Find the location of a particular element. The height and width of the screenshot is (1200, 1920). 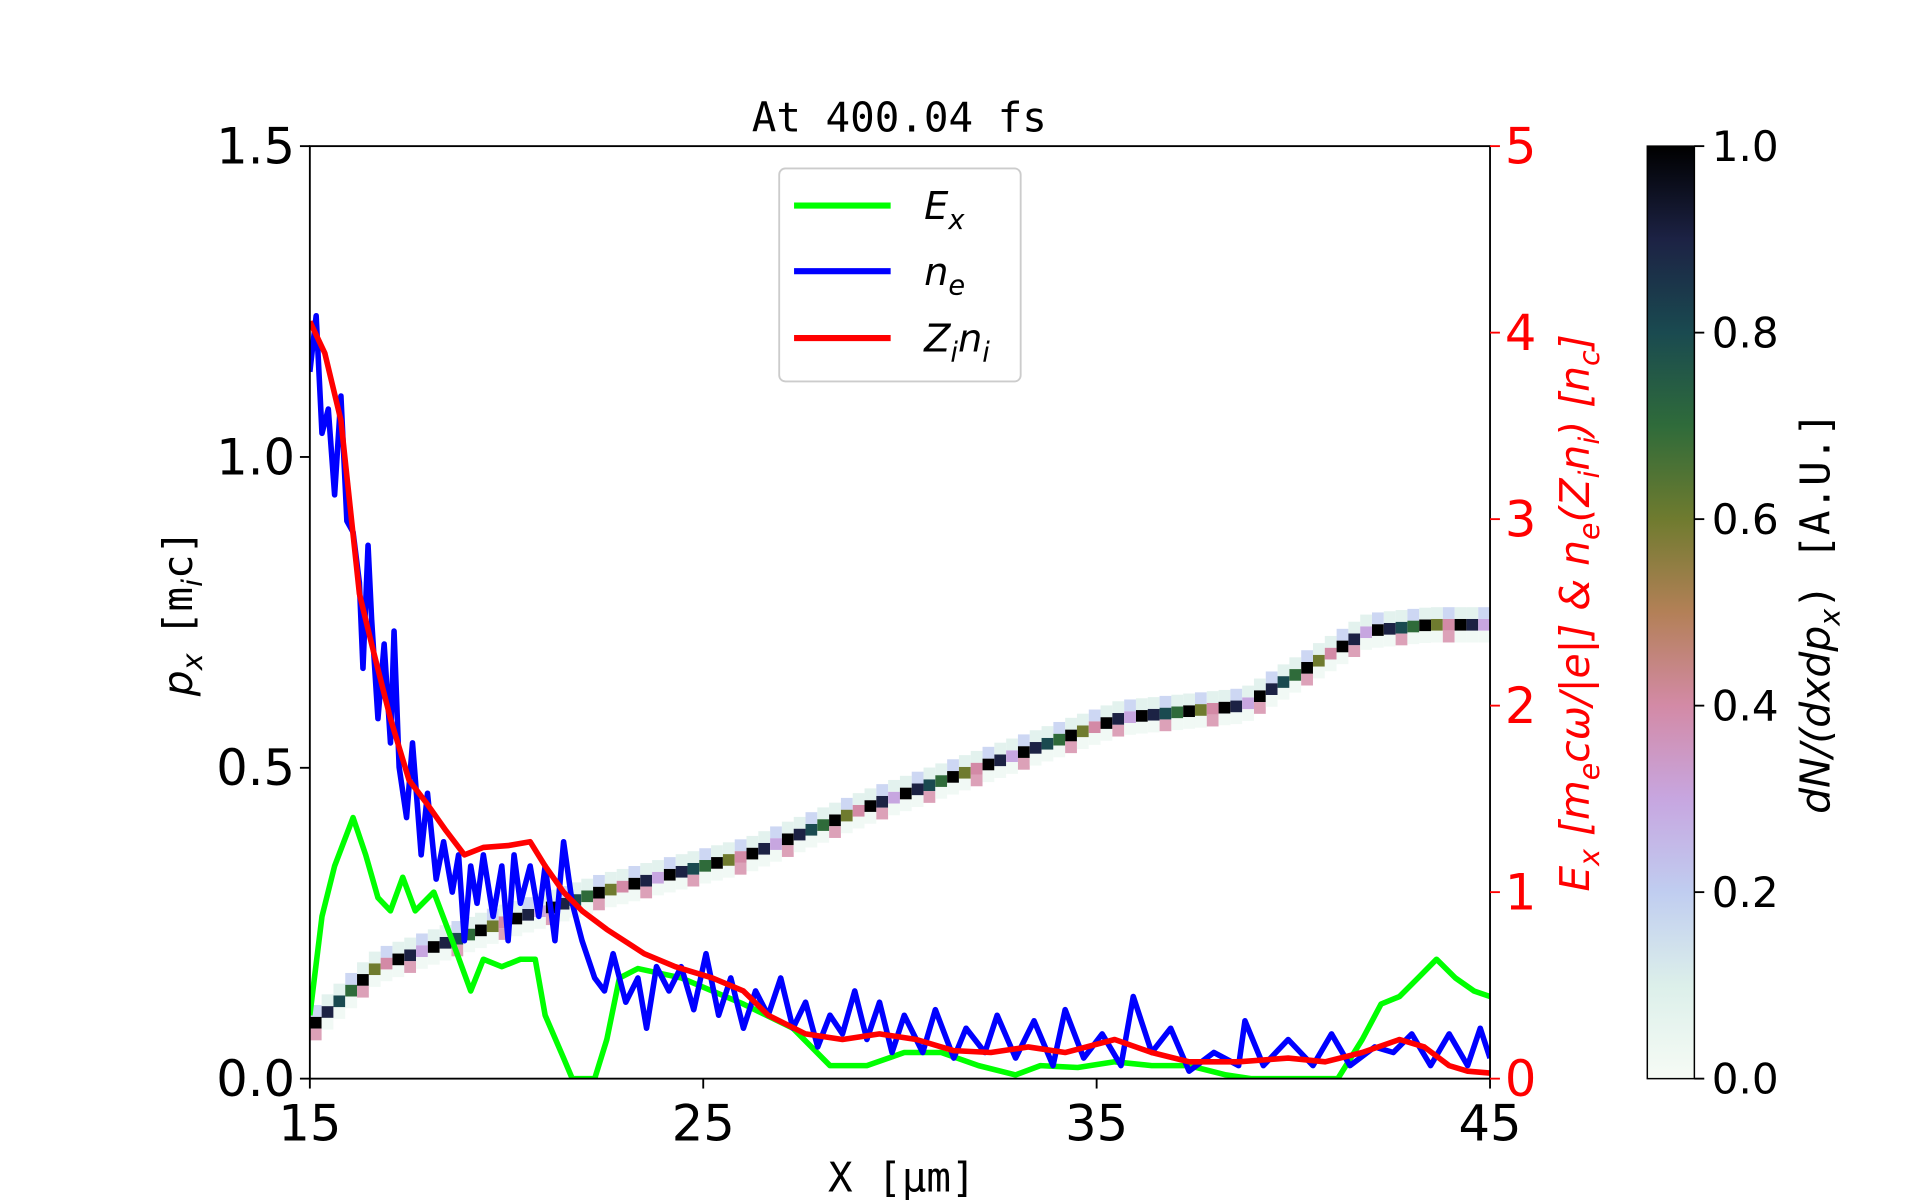

x-tick-label: 35 is located at coordinates (1096, 1124).